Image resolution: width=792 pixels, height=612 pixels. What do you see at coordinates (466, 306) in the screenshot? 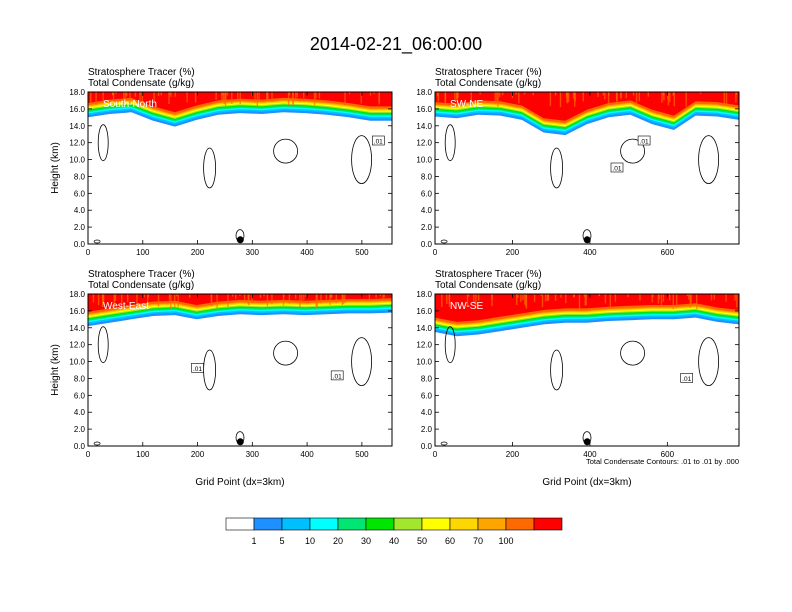
I see `cross-section-label: NW-SE` at bounding box center [466, 306].